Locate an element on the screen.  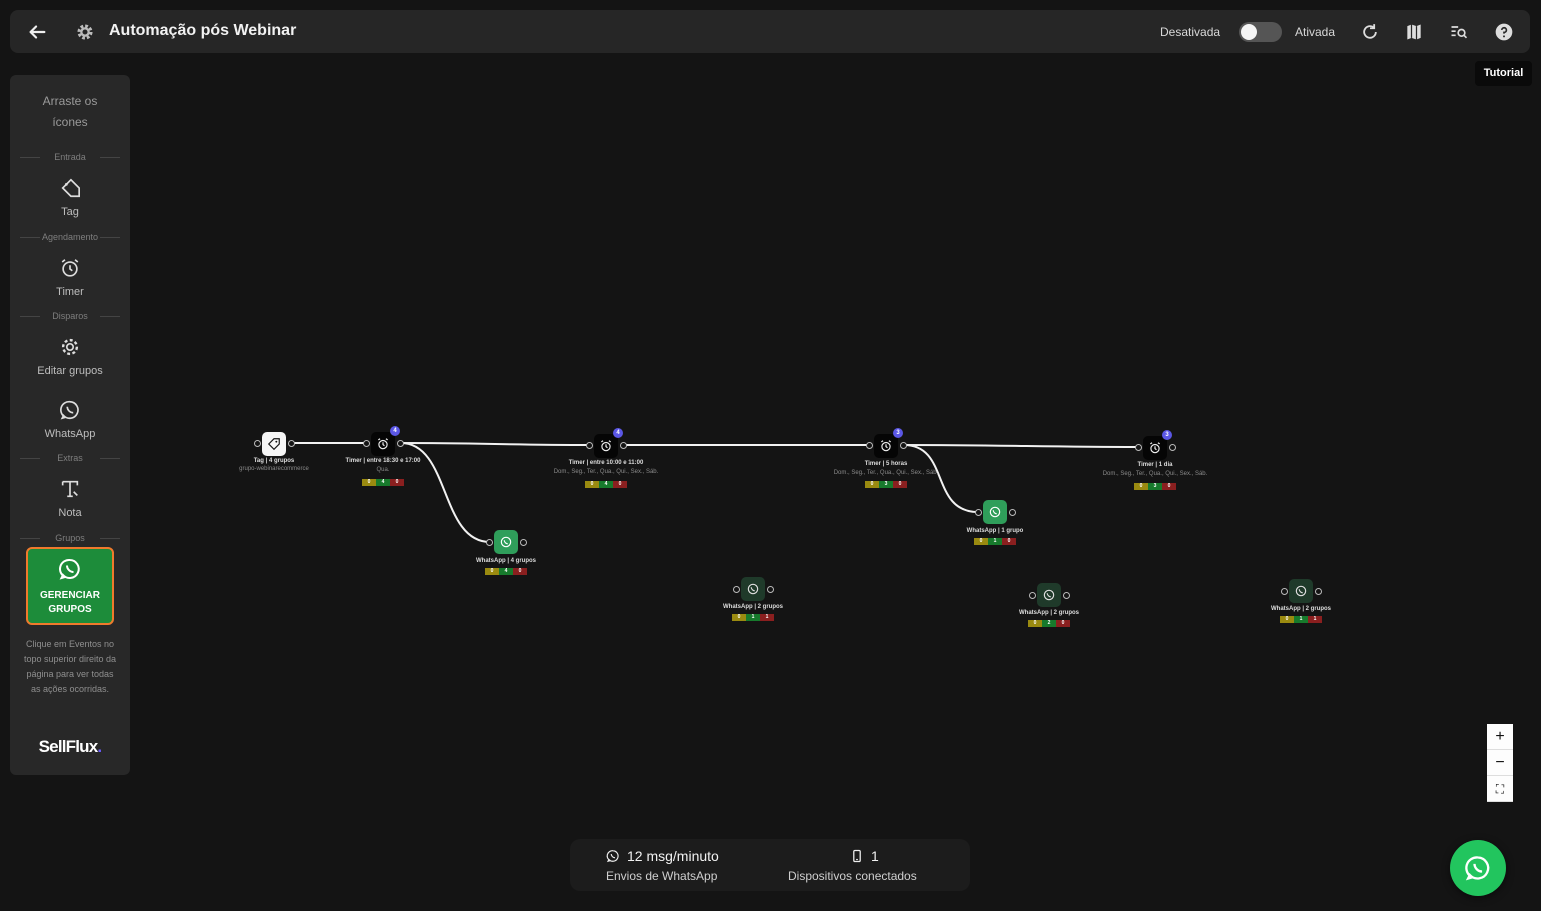
tag-icon is located at coordinates (273, 444).